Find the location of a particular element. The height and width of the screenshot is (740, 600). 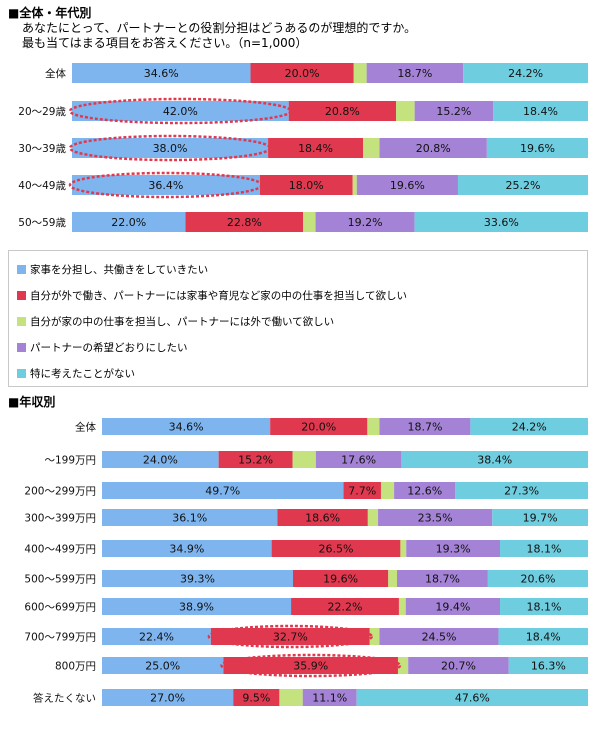

data-label: 22.4% is located at coordinates (156, 637).